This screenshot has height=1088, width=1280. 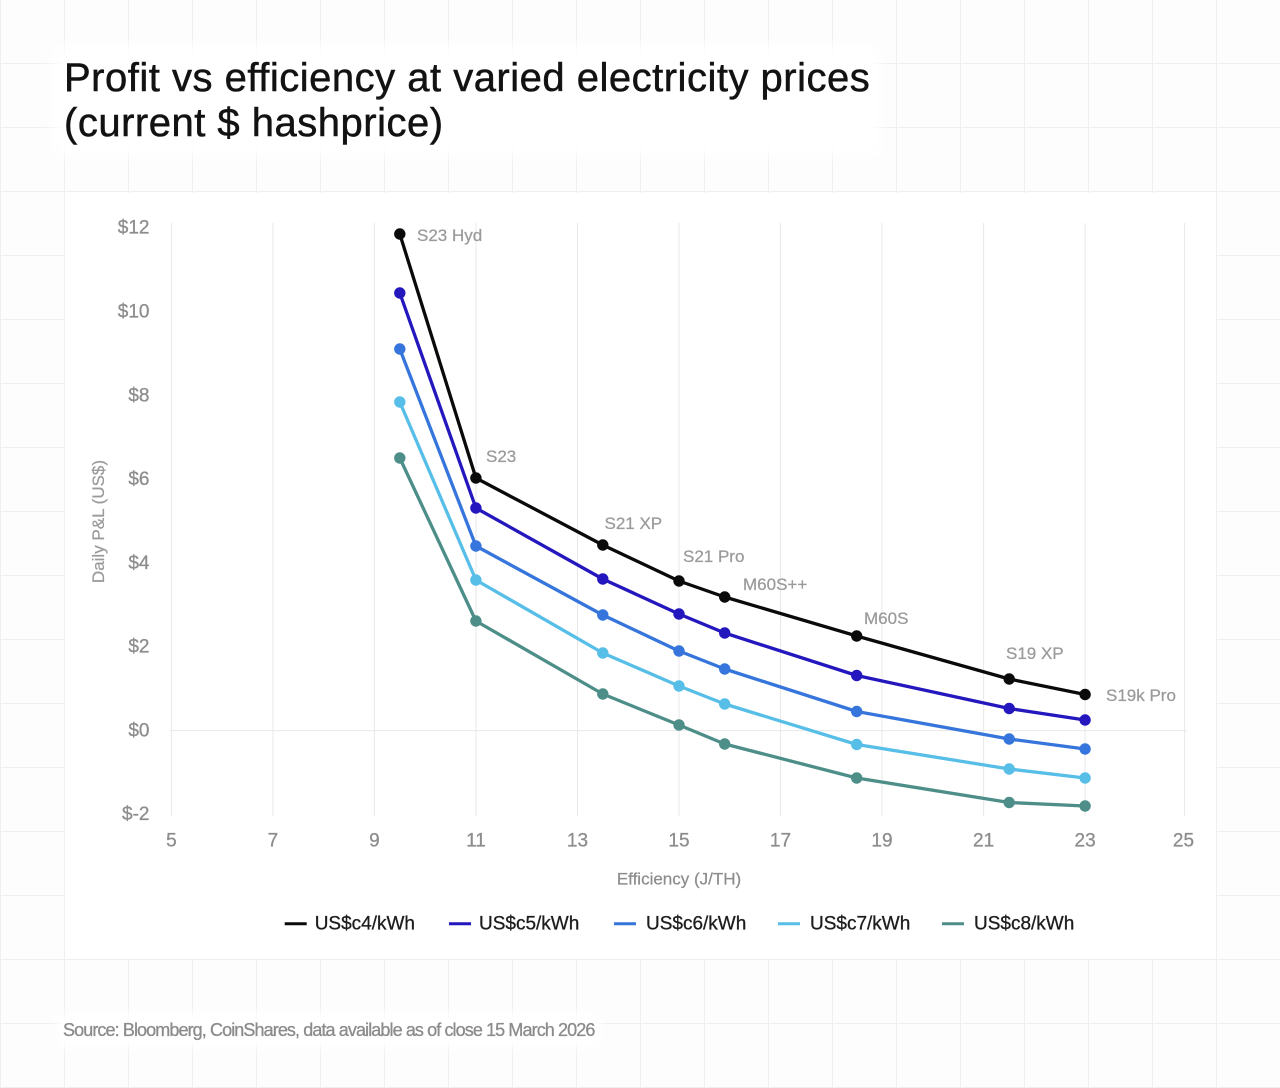 What do you see at coordinates (273, 841) in the screenshot?
I see `svg-text: 7` at bounding box center [273, 841].